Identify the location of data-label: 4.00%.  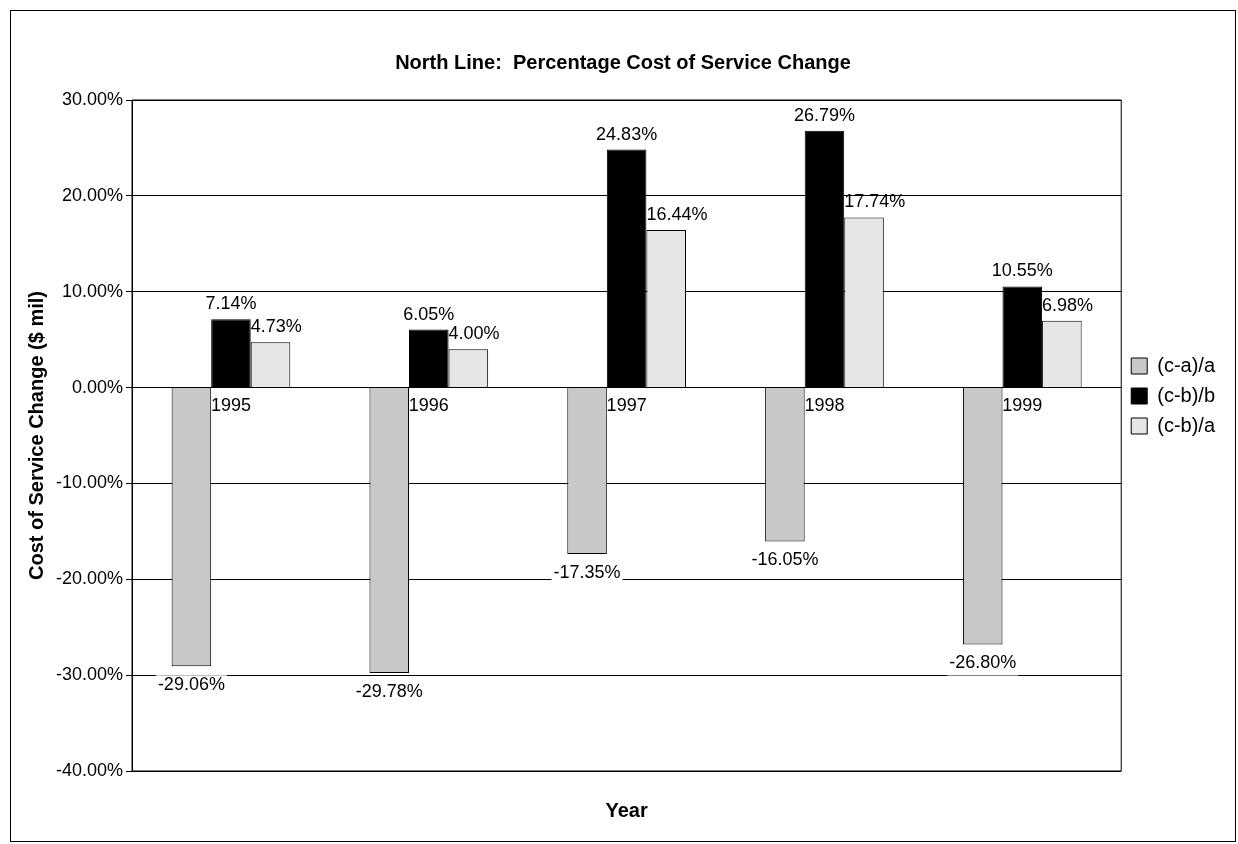
(474, 333).